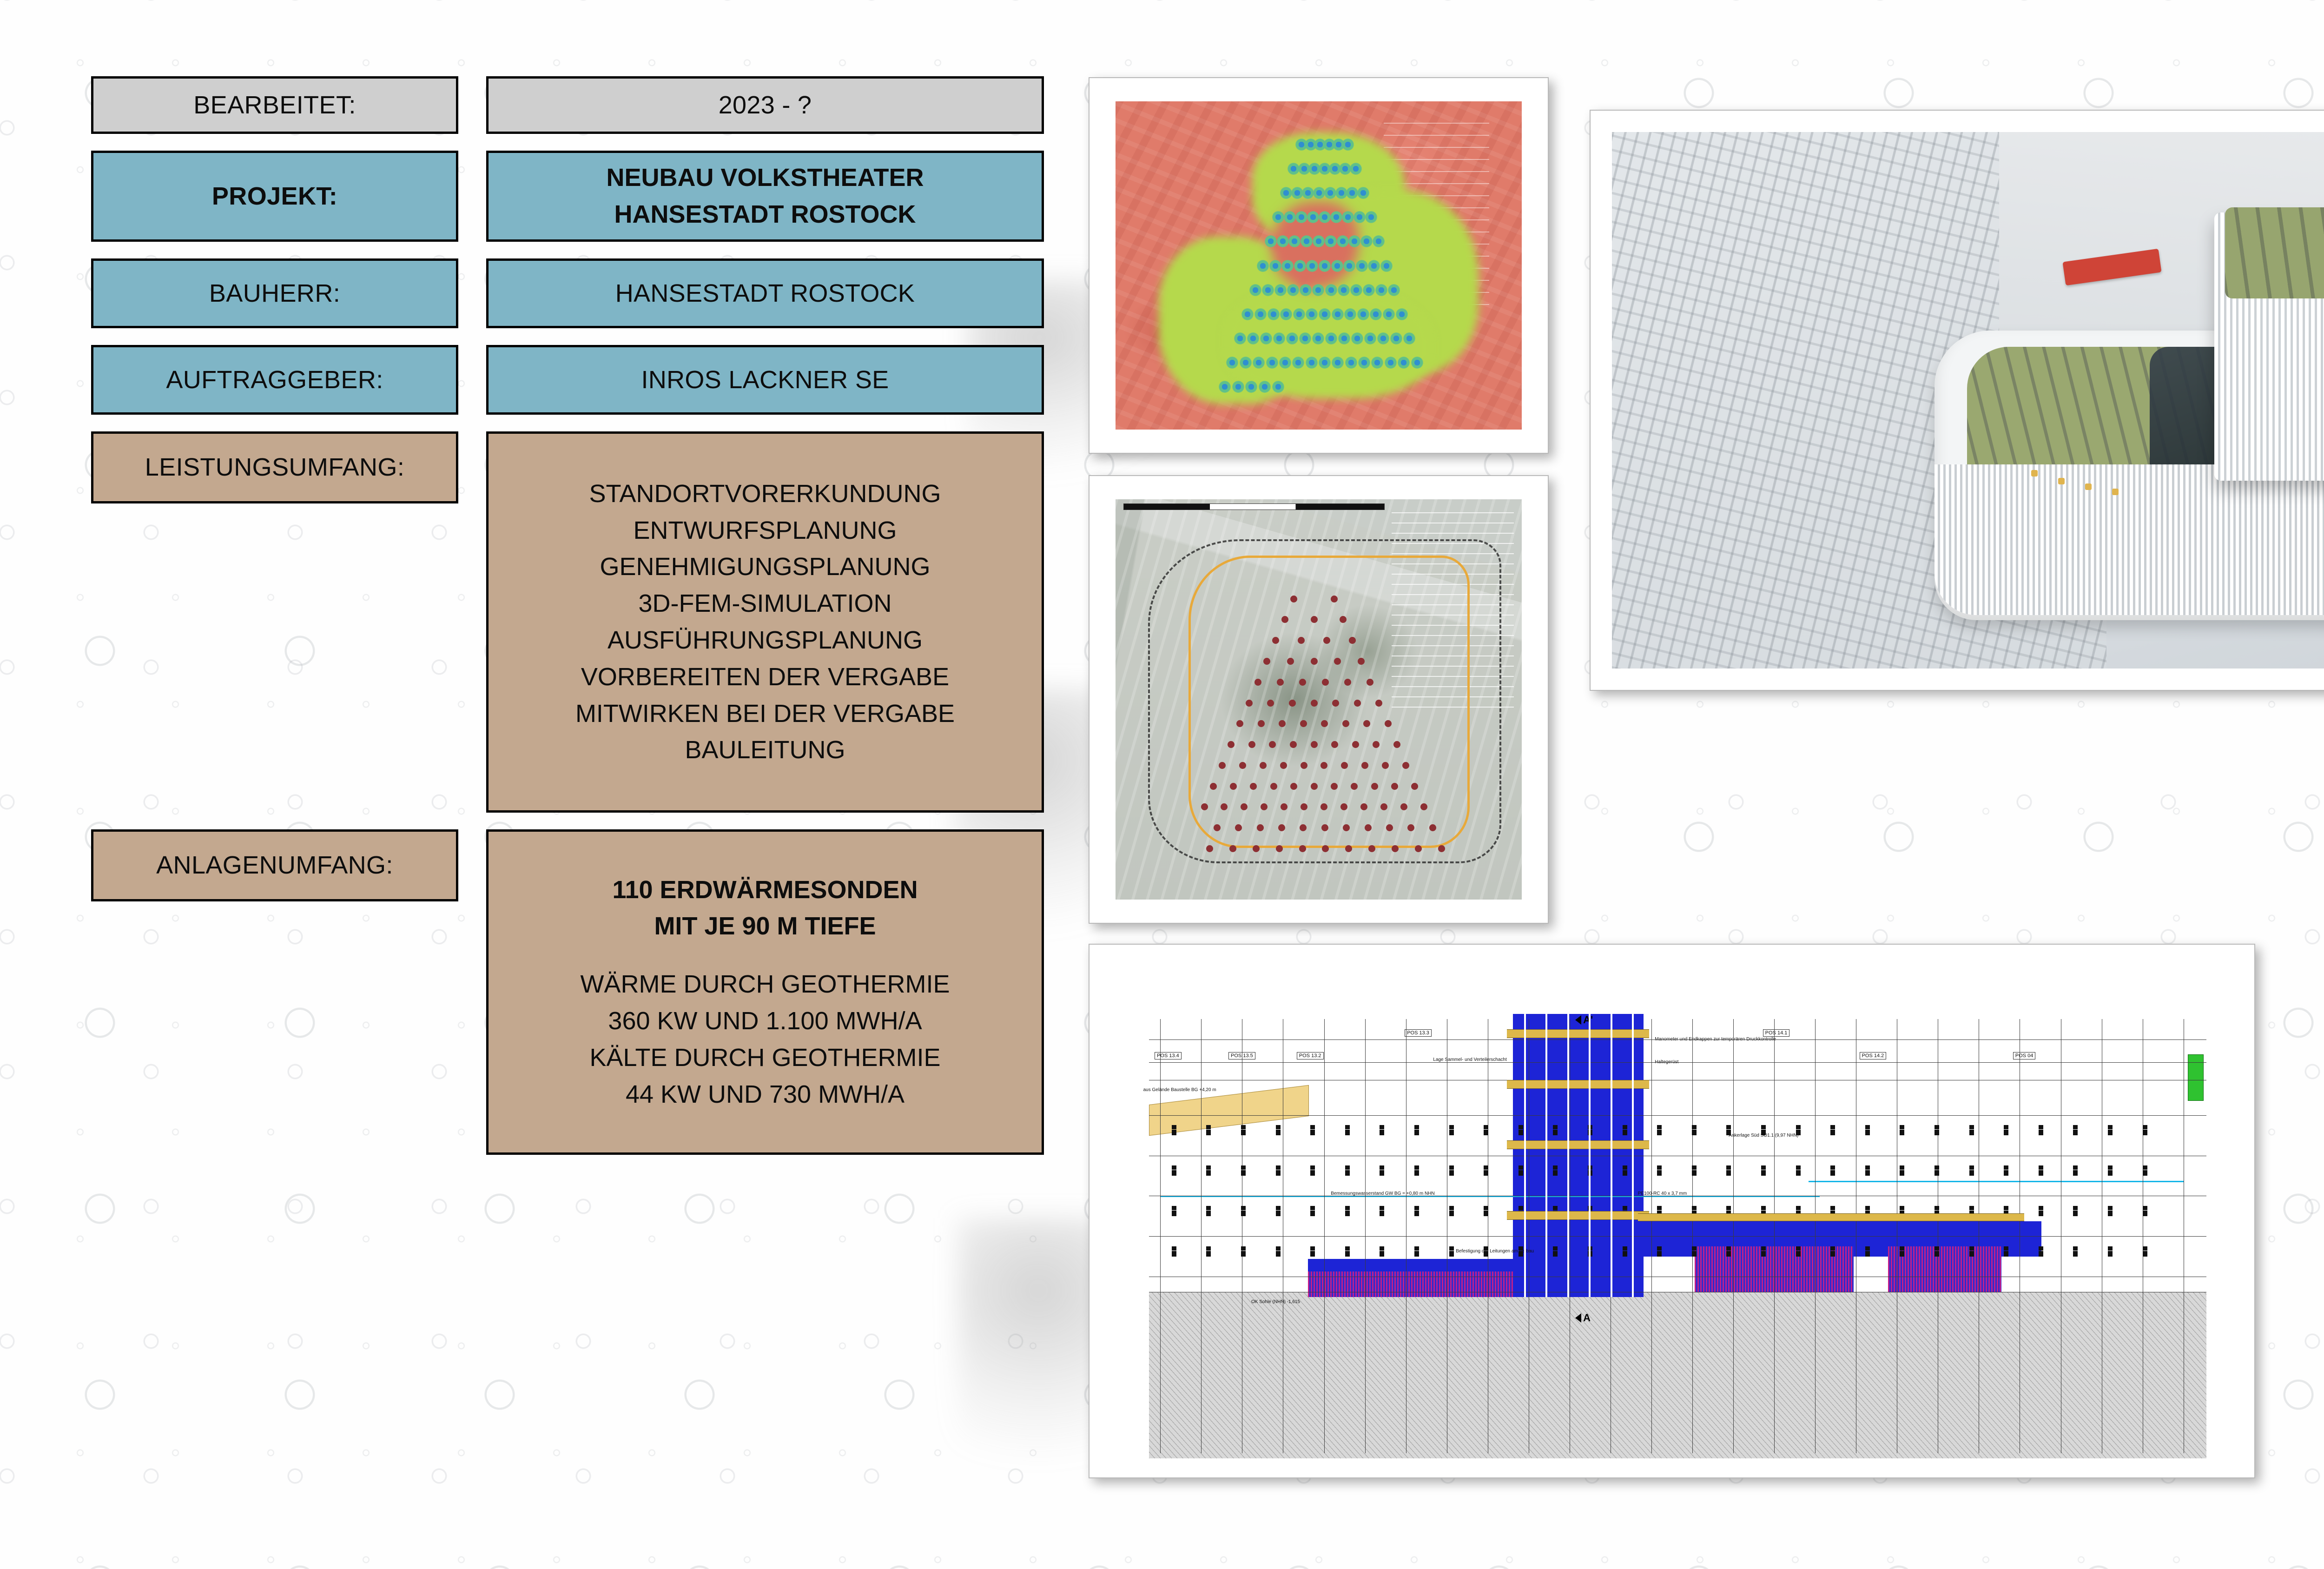 This screenshot has height=1569, width=2324. What do you see at coordinates (765, 926) in the screenshot?
I see `value-line: MIT JE 90 M TIEFE` at bounding box center [765, 926].